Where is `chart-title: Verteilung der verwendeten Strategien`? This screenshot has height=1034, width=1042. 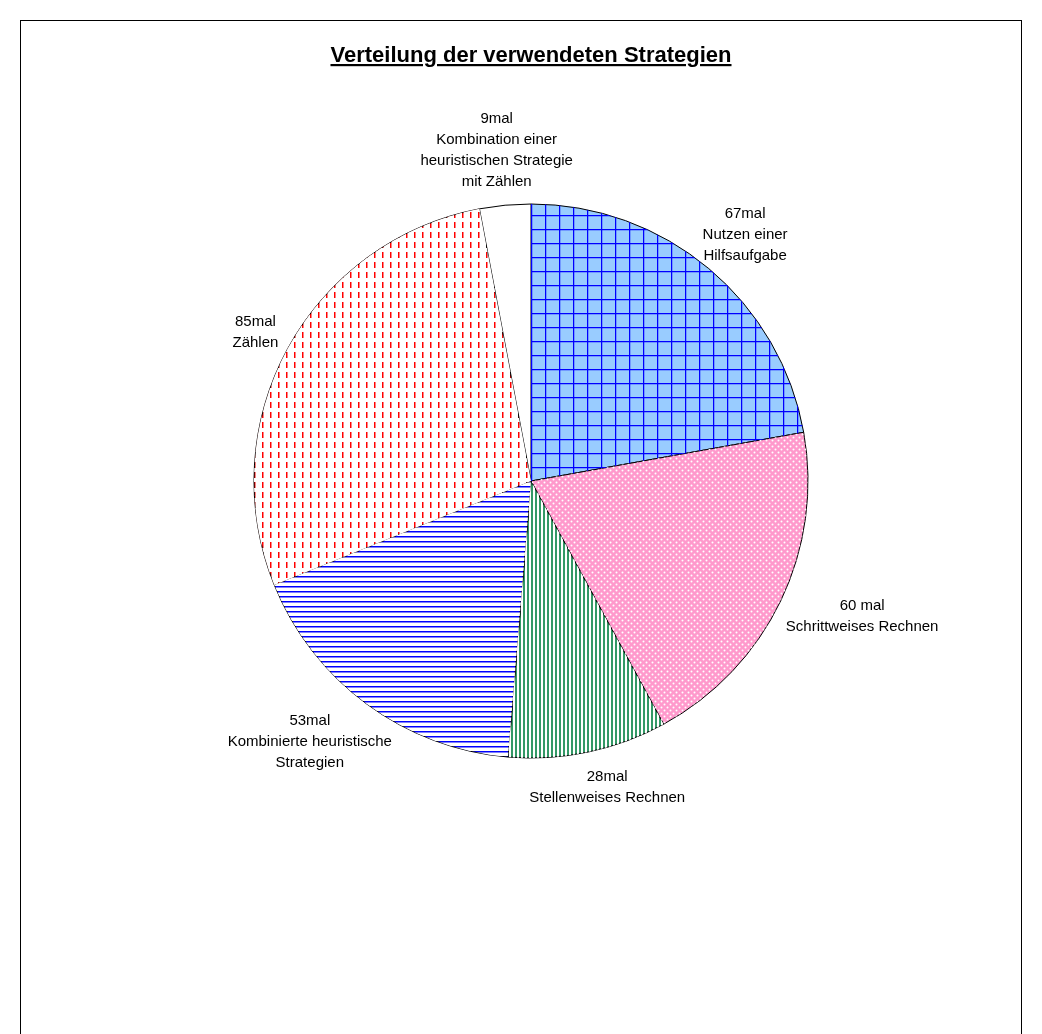
chart-title: Verteilung der verwendeten Strategien is located at coordinates (531, 54).